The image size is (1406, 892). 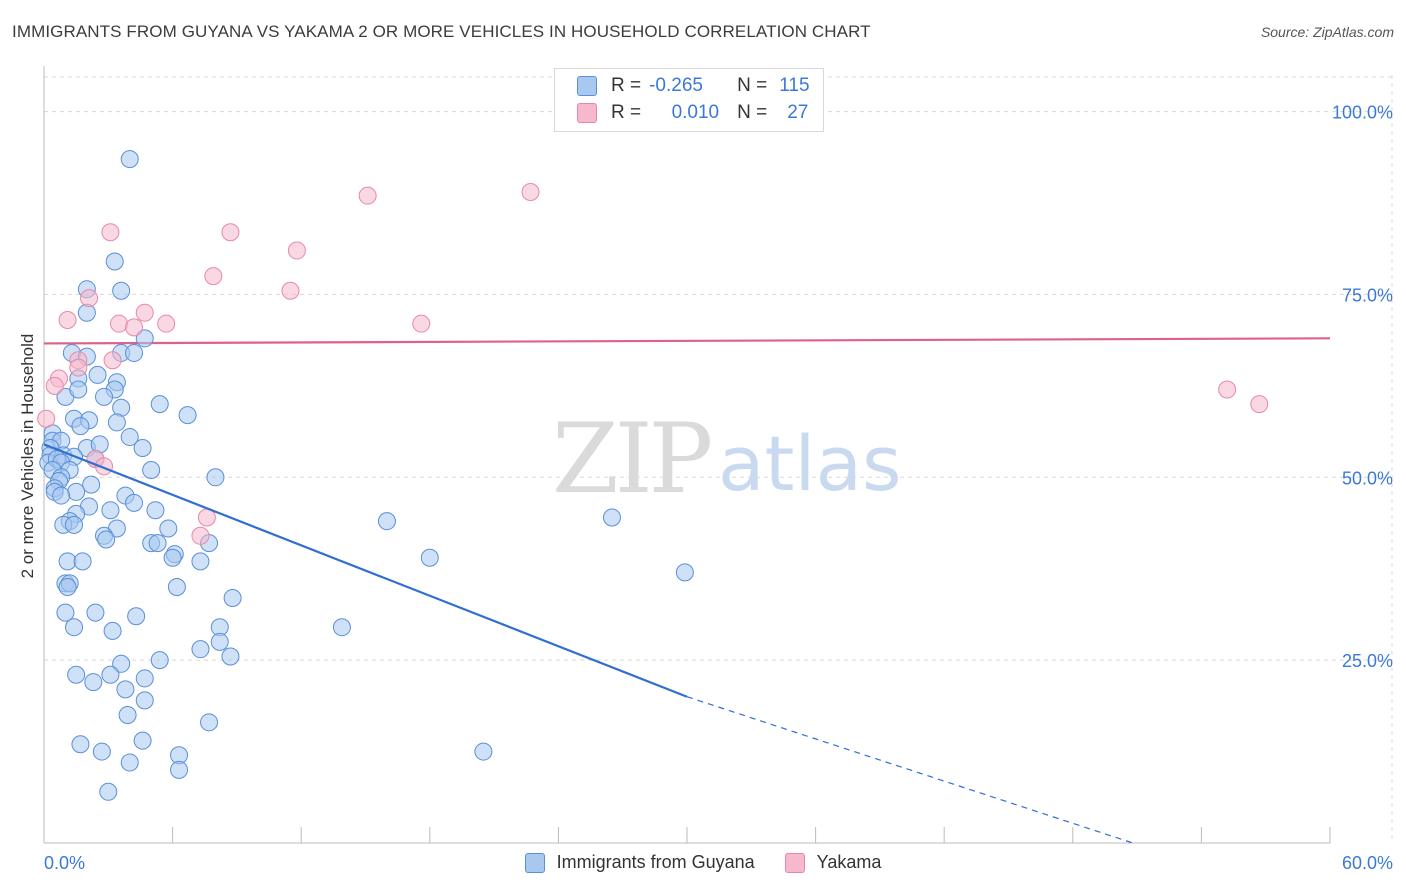 What do you see at coordinates (587, 86) in the screenshot?
I see `guyana-swatch` at bounding box center [587, 86].